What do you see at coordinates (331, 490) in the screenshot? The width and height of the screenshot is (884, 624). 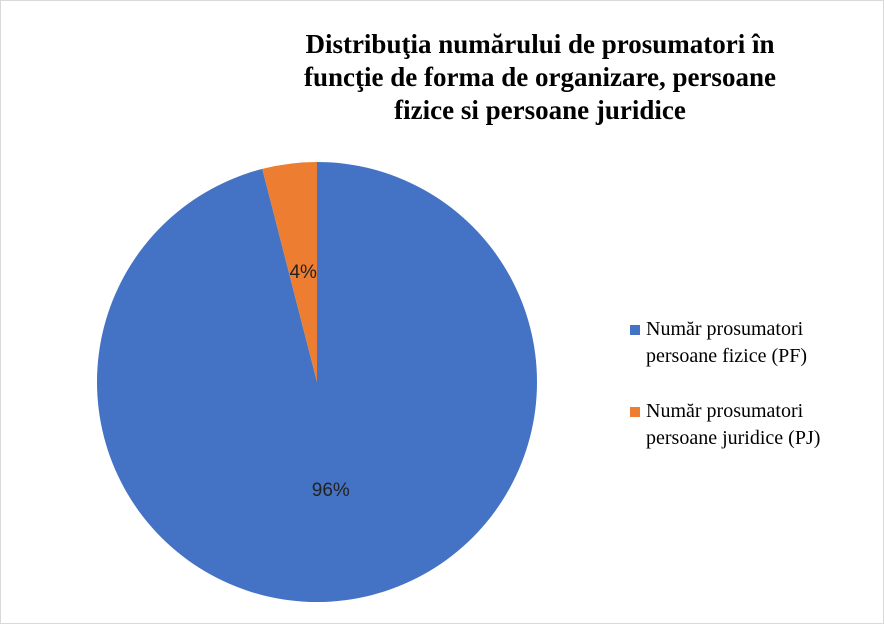 I see `data-label: 96%` at bounding box center [331, 490].